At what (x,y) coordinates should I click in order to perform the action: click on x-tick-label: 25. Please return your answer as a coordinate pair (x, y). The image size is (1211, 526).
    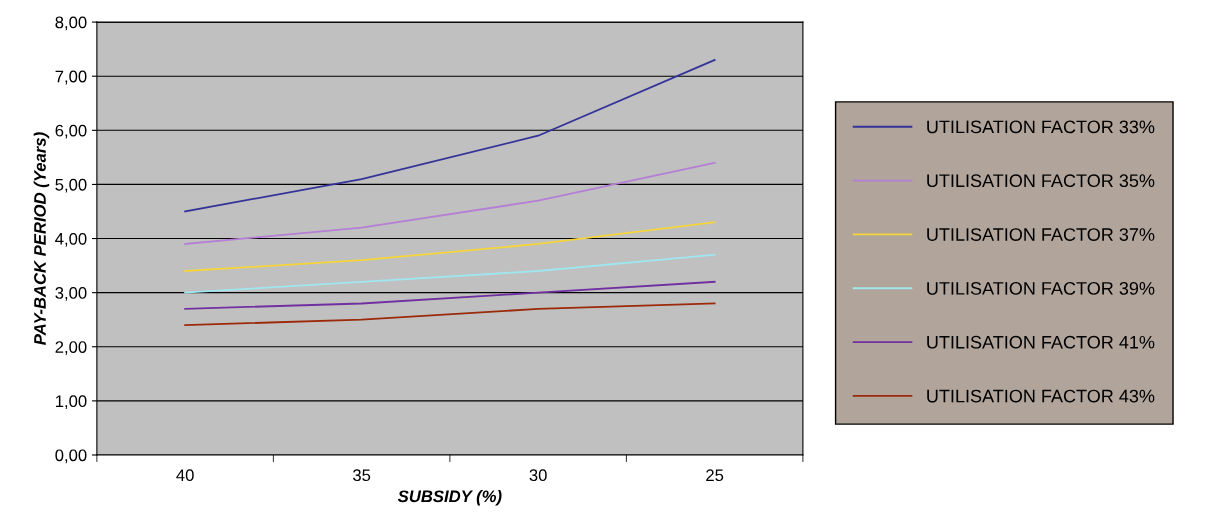
    Looking at the image, I should click on (715, 475).